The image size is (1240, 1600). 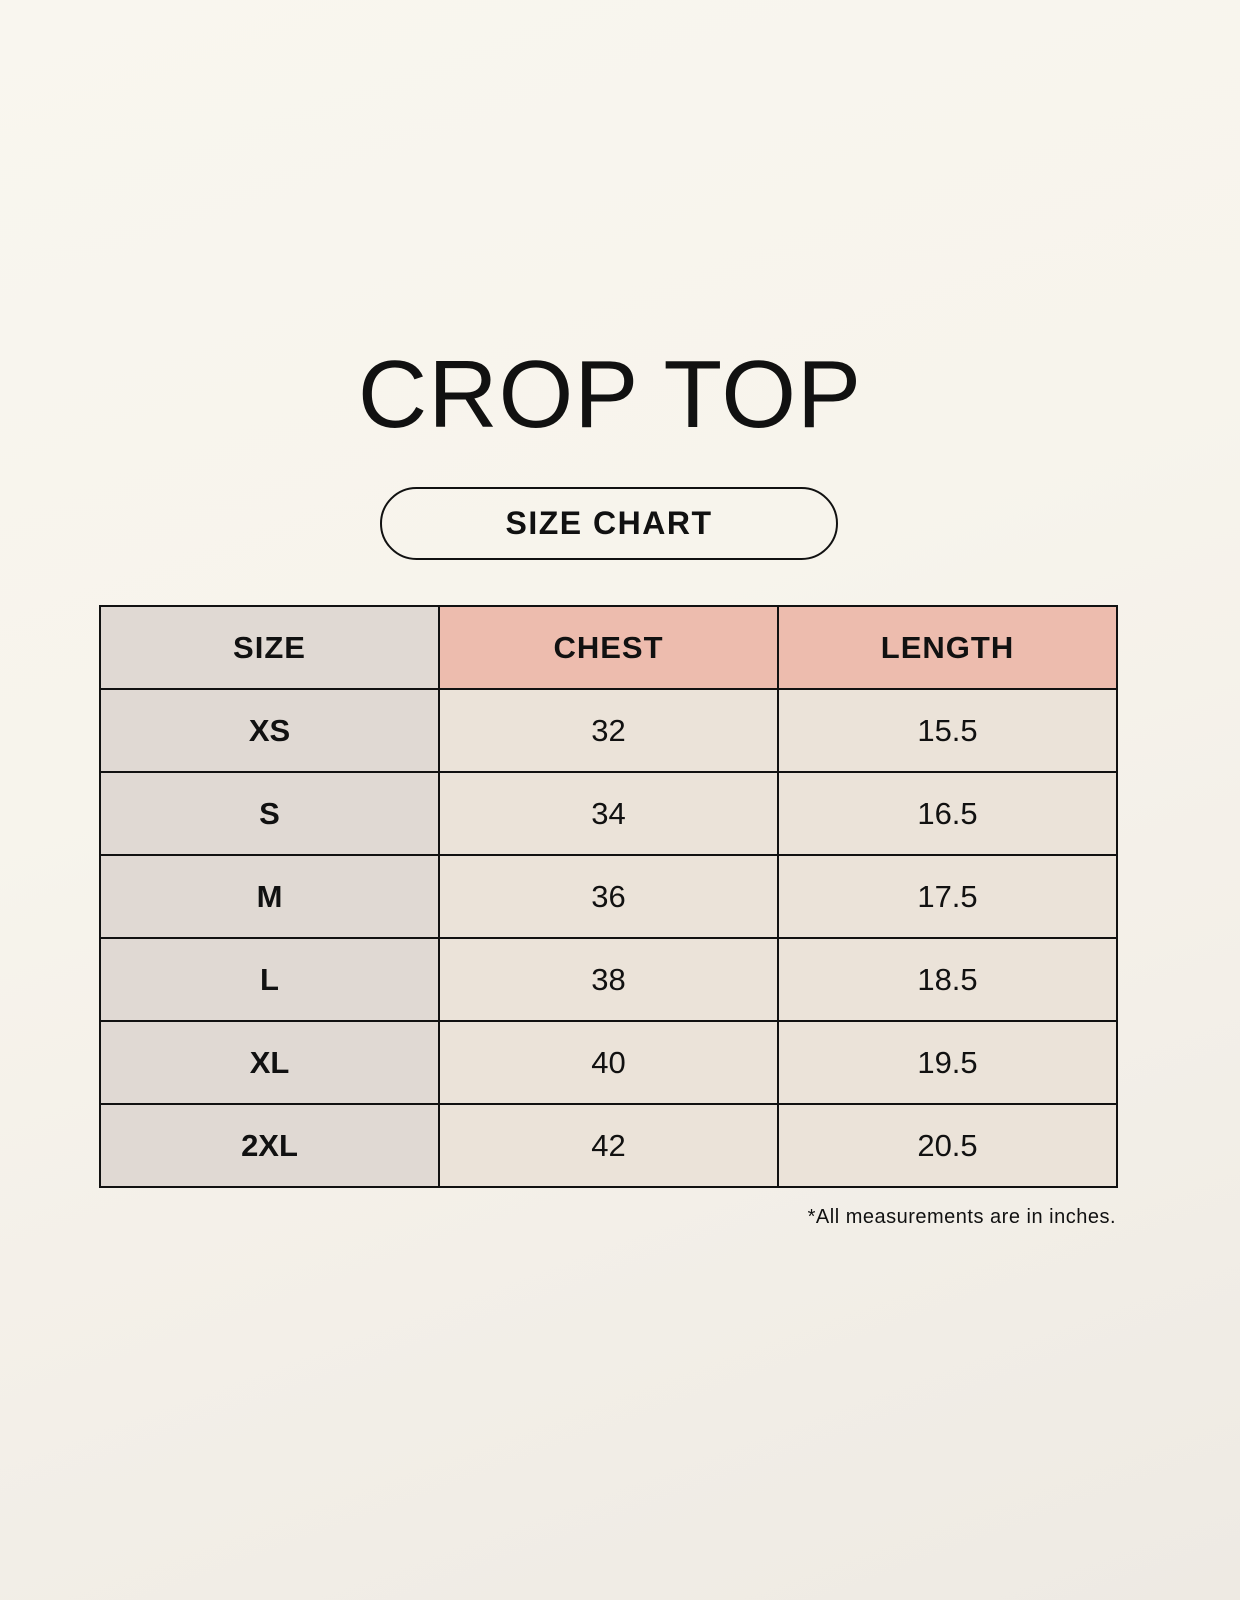 I want to click on table-row: M 36 17.5, so click(x=608, y=896).